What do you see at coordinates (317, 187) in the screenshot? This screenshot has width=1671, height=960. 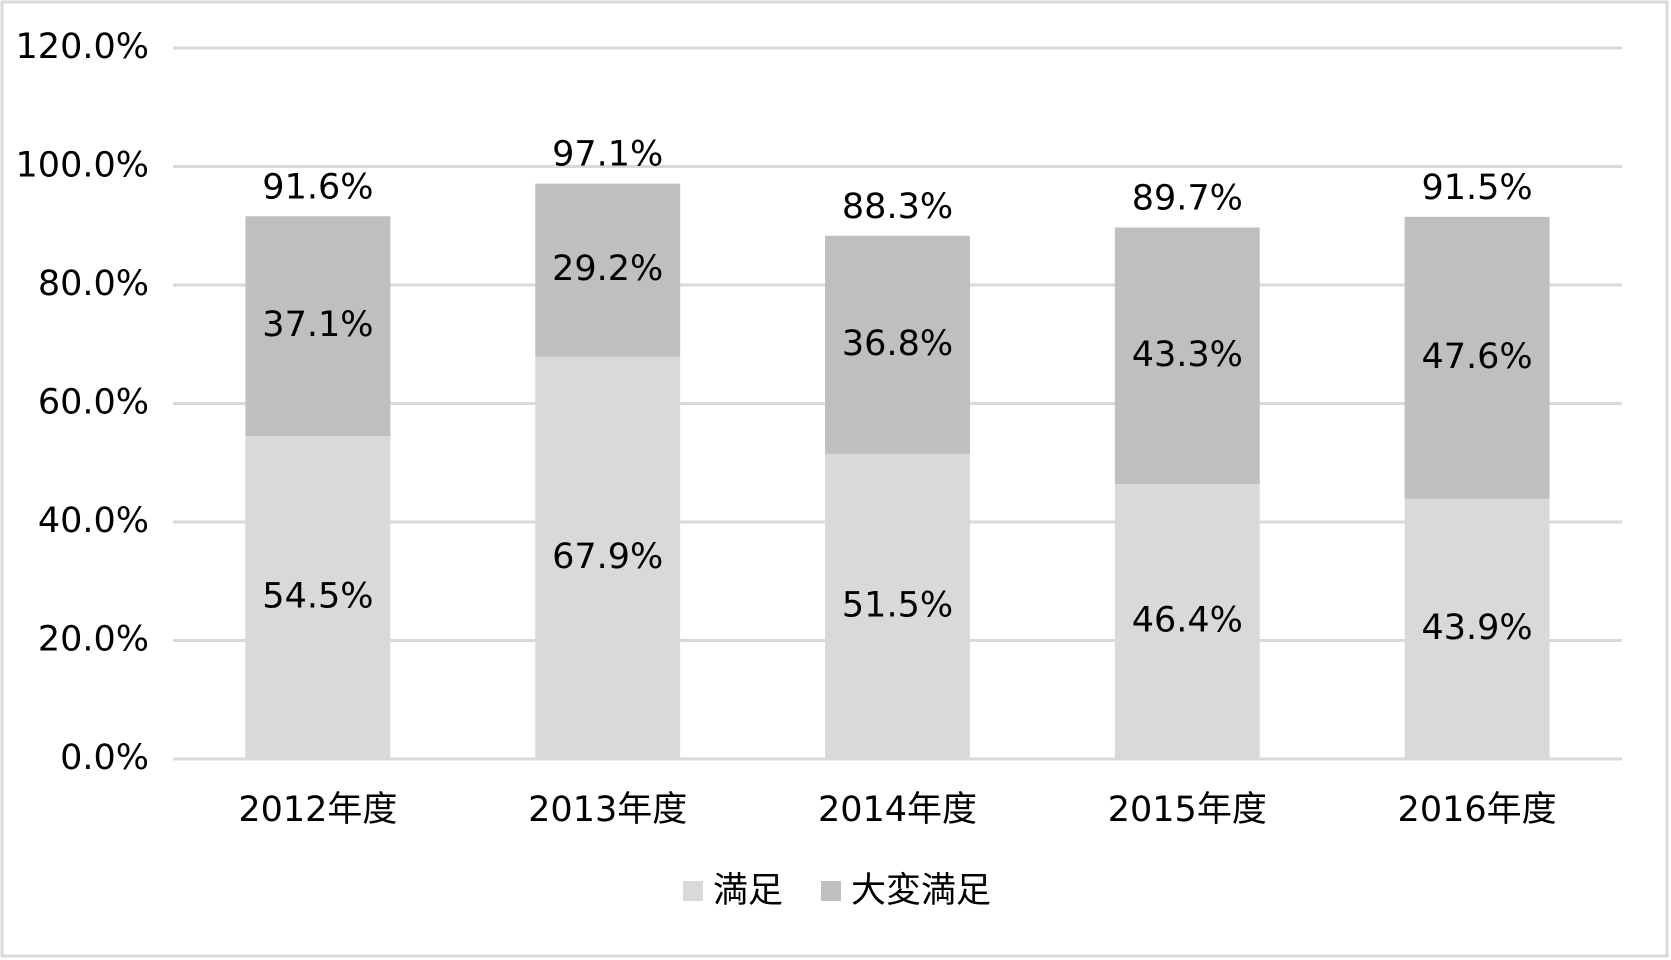 I see `total-label: 91.6%` at bounding box center [317, 187].